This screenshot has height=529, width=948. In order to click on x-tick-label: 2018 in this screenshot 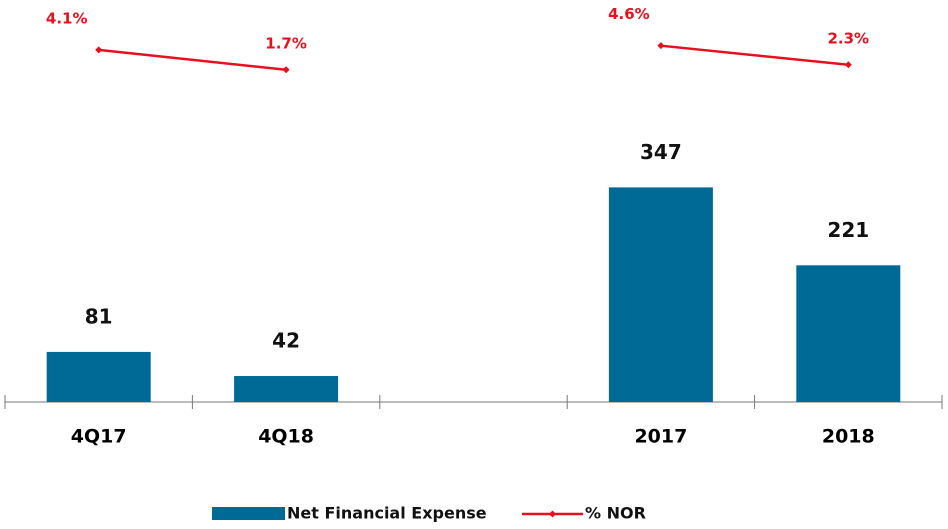, I will do `click(848, 437)`.